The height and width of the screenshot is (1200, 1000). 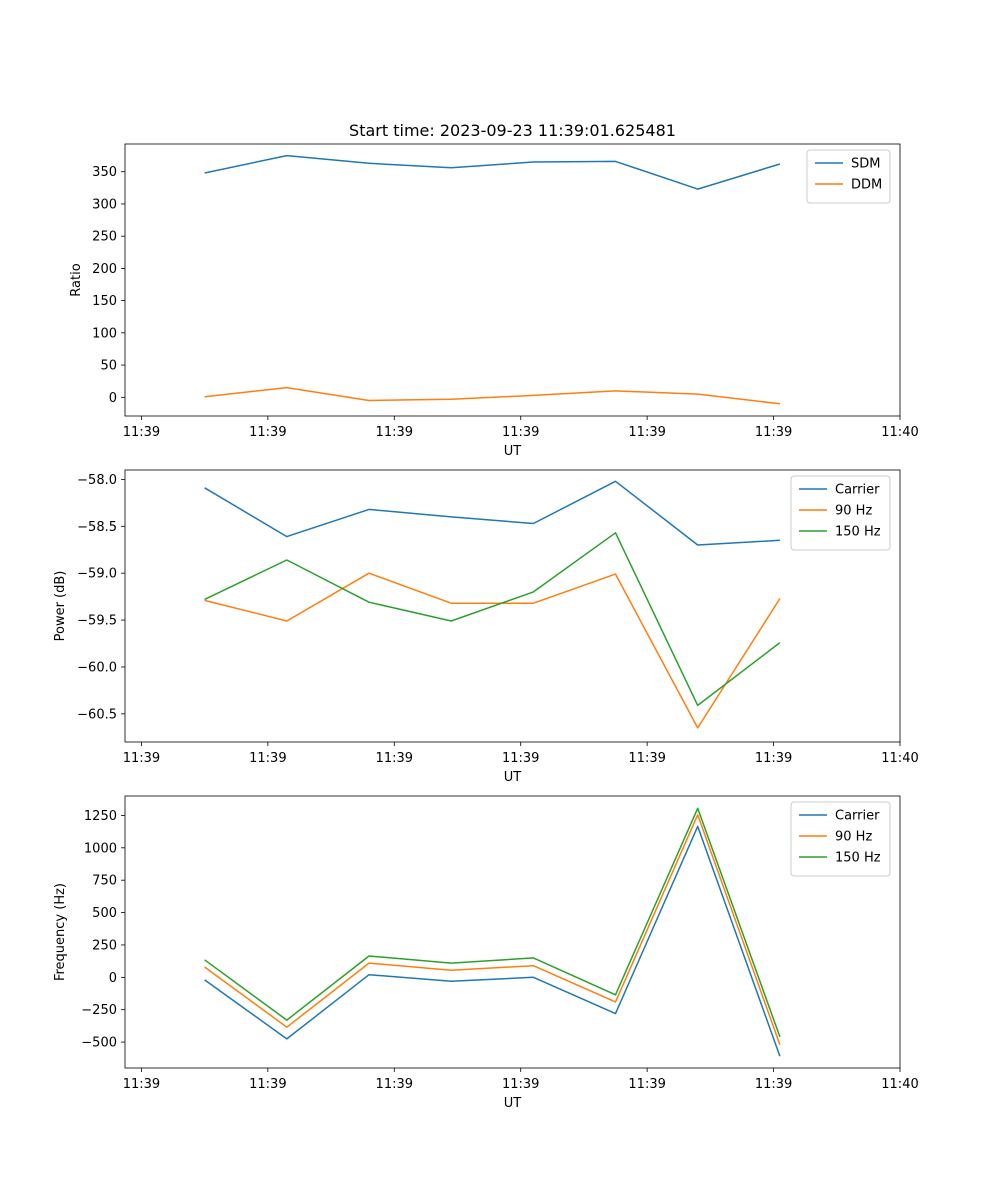 What do you see at coordinates (104, 204) in the screenshot?
I see `y-tick-label: 300` at bounding box center [104, 204].